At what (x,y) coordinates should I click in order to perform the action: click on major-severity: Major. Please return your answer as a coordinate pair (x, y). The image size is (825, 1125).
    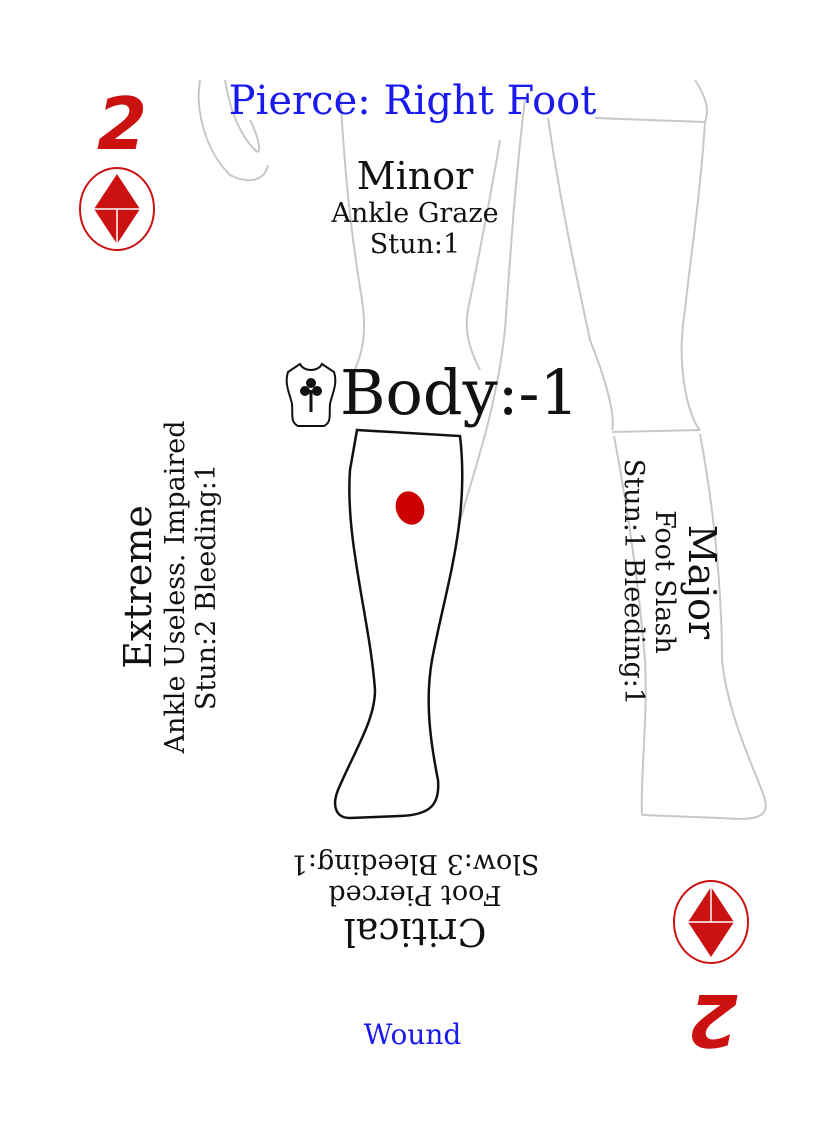
    Looking at the image, I should click on (701, 582).